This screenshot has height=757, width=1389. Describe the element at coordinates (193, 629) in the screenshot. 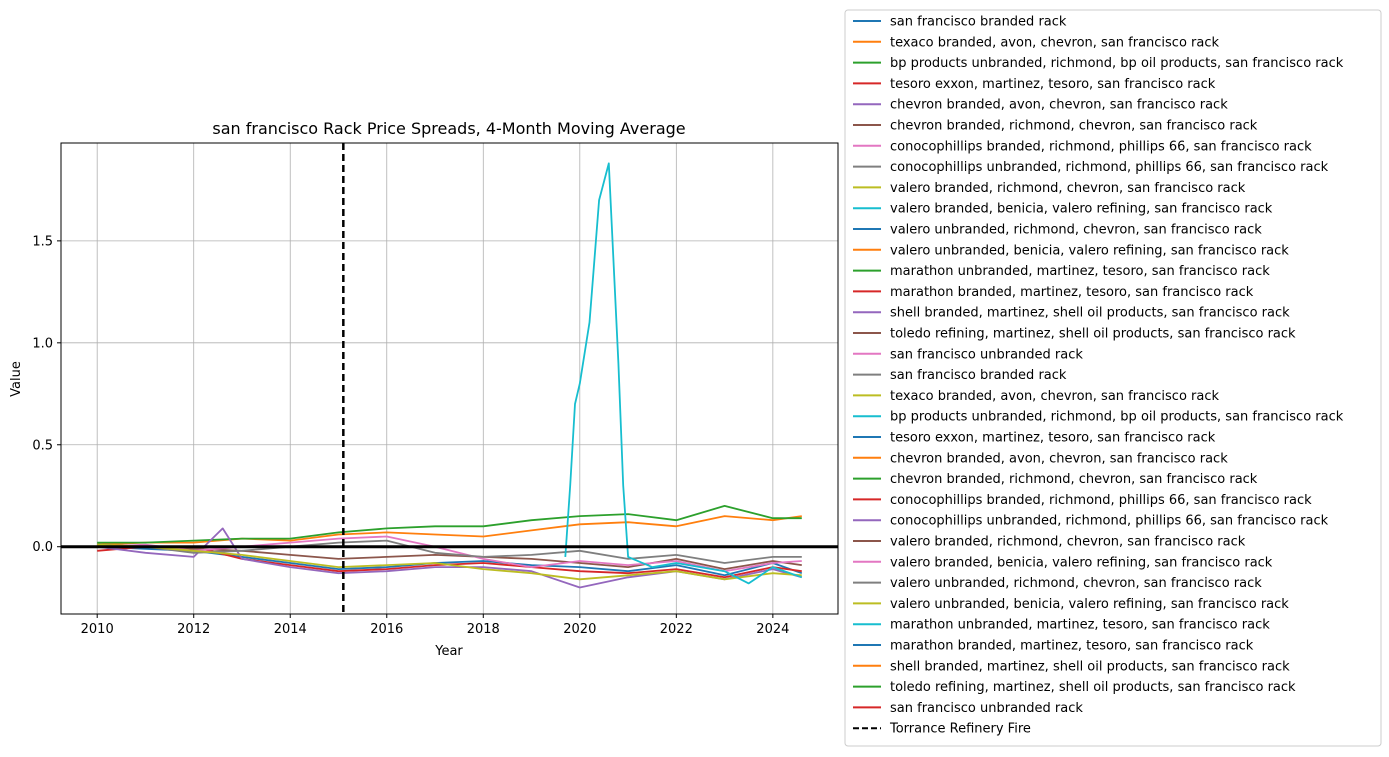

I see `x-tick-label: 2012` at that location.